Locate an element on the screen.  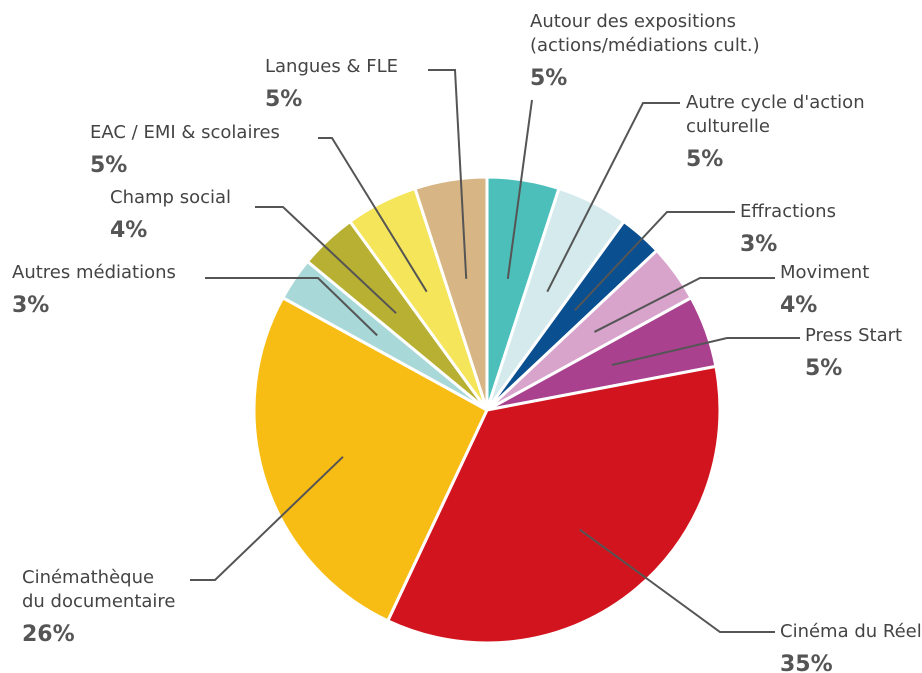
slice-label: Press Start is located at coordinates (853, 335).